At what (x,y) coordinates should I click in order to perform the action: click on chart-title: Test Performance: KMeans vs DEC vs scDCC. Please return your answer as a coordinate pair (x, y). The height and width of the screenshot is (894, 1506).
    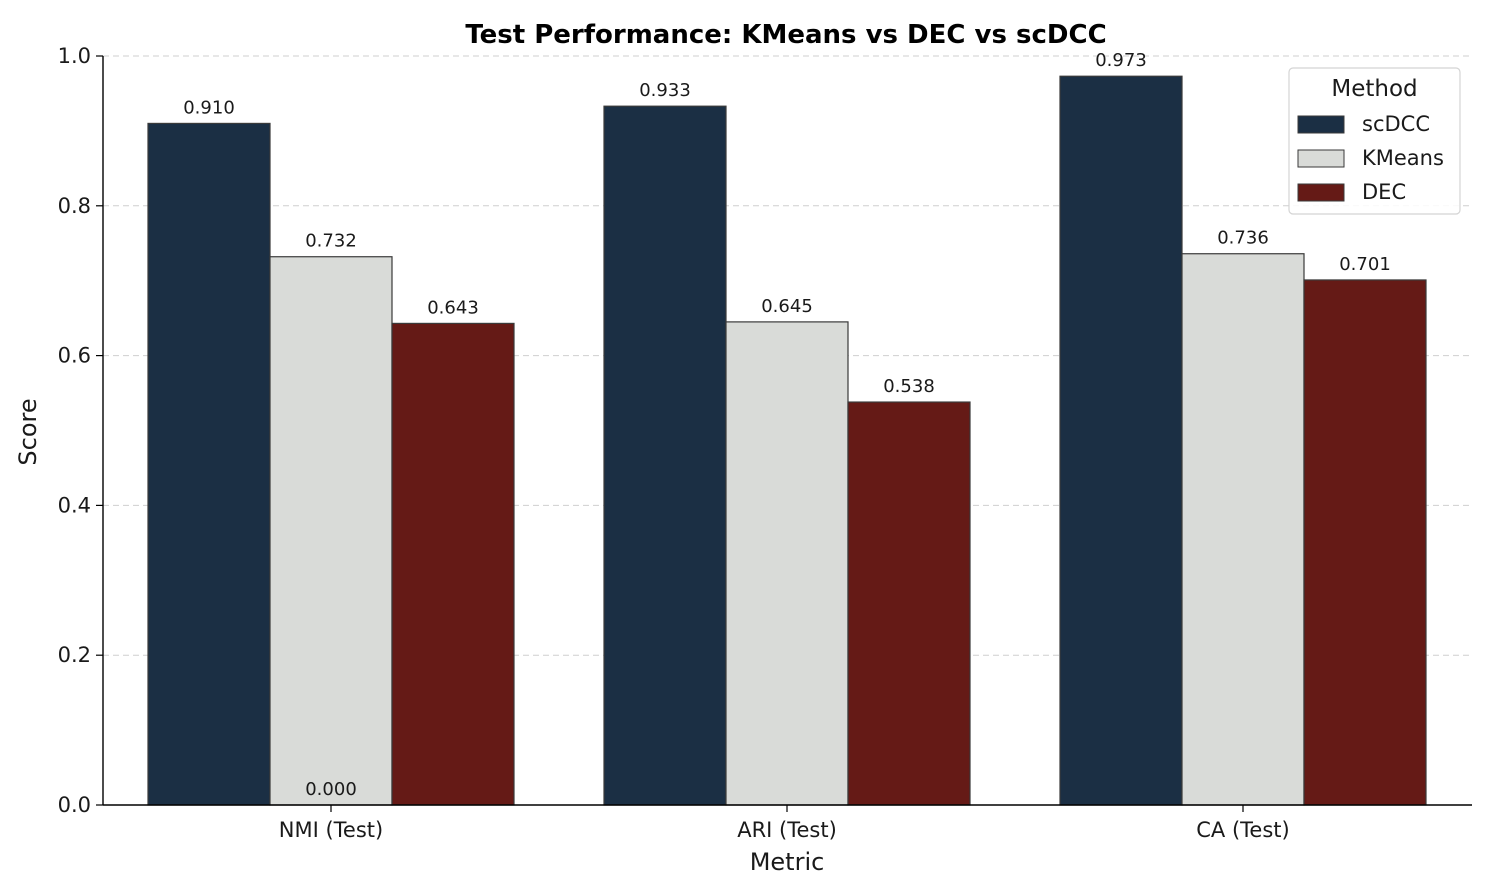
    Looking at the image, I should click on (785, 35).